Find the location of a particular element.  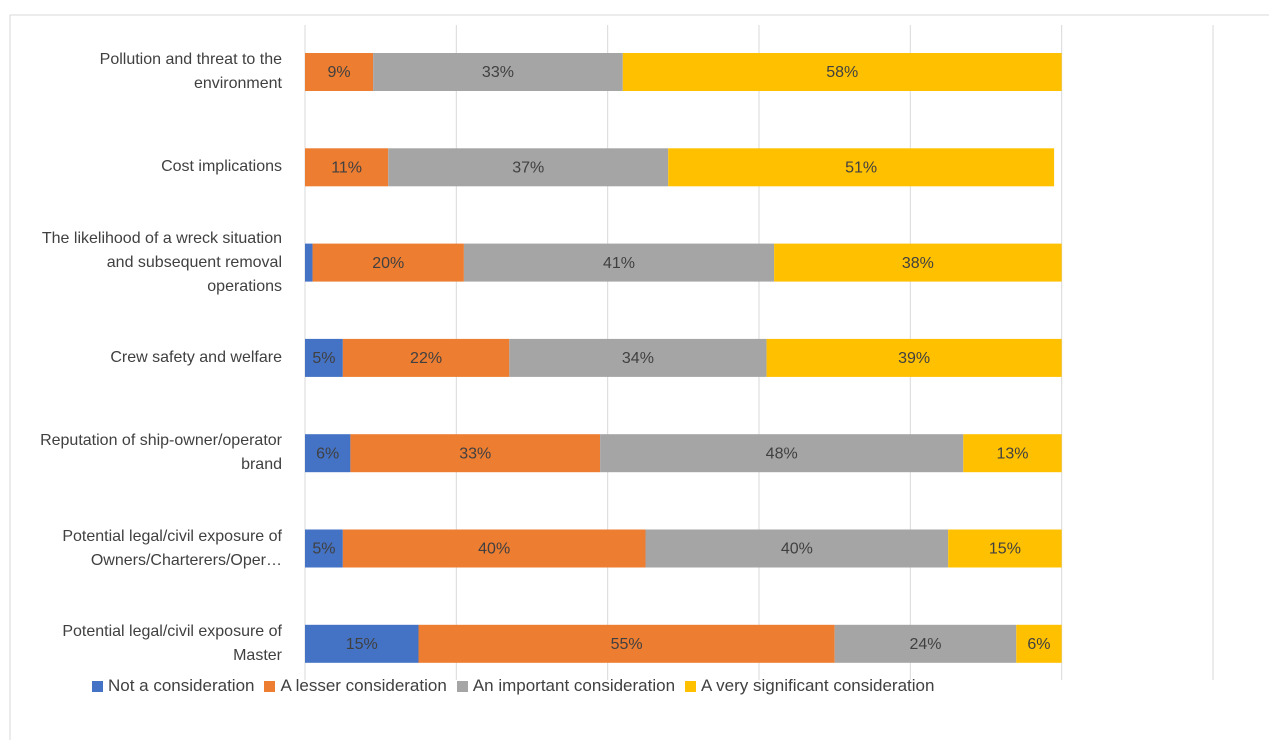

legend-item: A lesser consideration is located at coordinates (355, 686).